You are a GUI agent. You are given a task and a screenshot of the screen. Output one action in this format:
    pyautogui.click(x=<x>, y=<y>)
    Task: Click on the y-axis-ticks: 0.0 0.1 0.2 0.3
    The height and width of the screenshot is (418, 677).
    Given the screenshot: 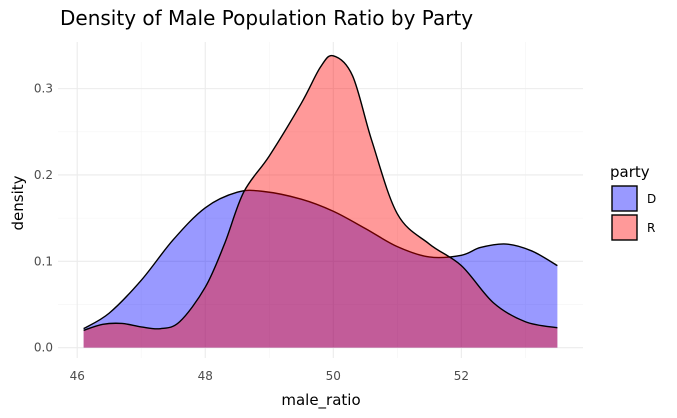 What is the action you would take?
    pyautogui.click(x=43, y=218)
    